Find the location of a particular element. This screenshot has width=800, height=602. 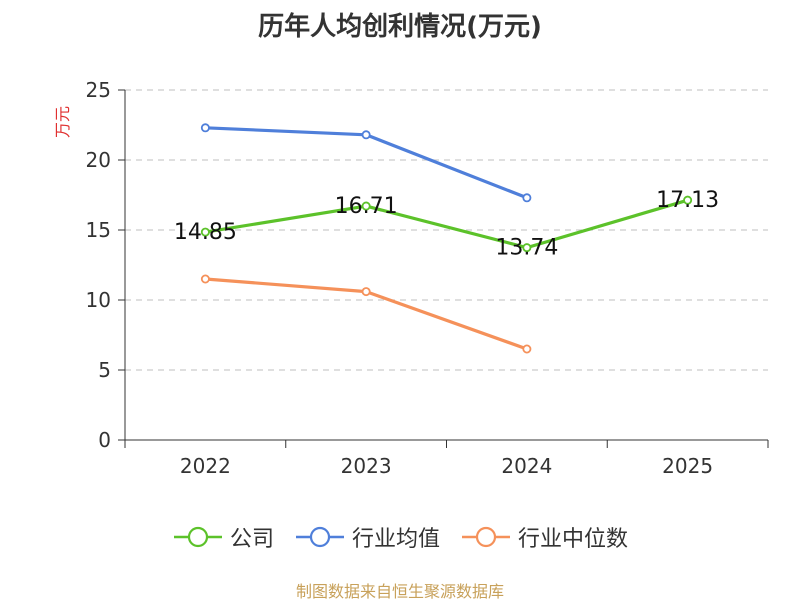

data-label: 16.71 is located at coordinates (366, 206).